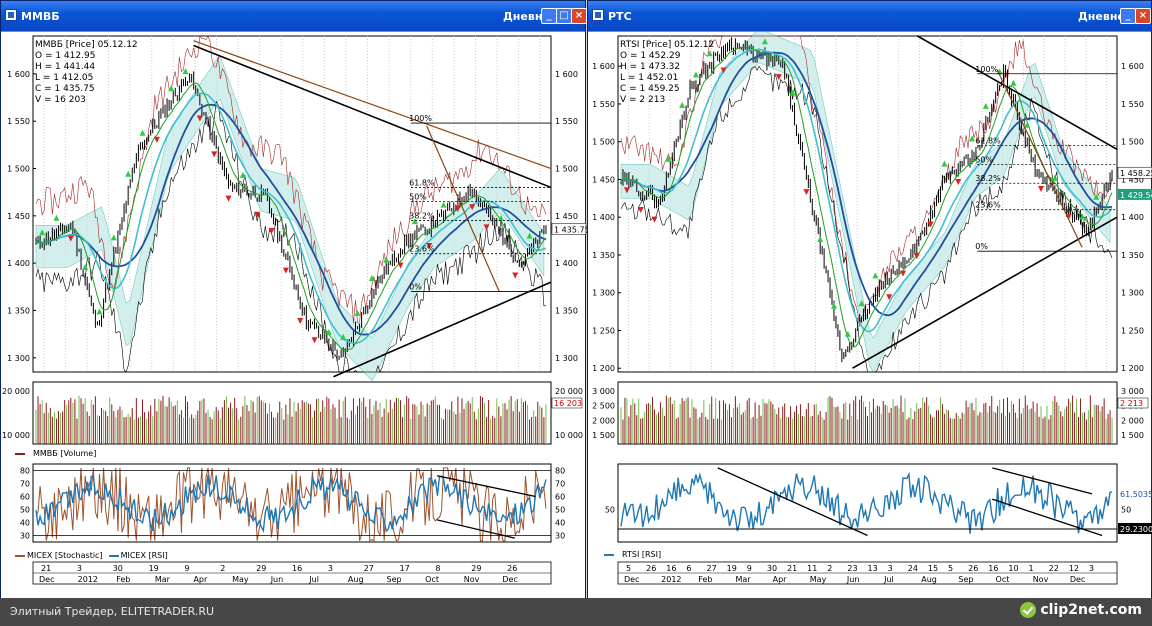 Image resolution: width=1152 pixels, height=626 pixels. Describe the element at coordinates (64, 78) in the screenshot. I see `ohlc-line: L = 1 412.05` at that location.